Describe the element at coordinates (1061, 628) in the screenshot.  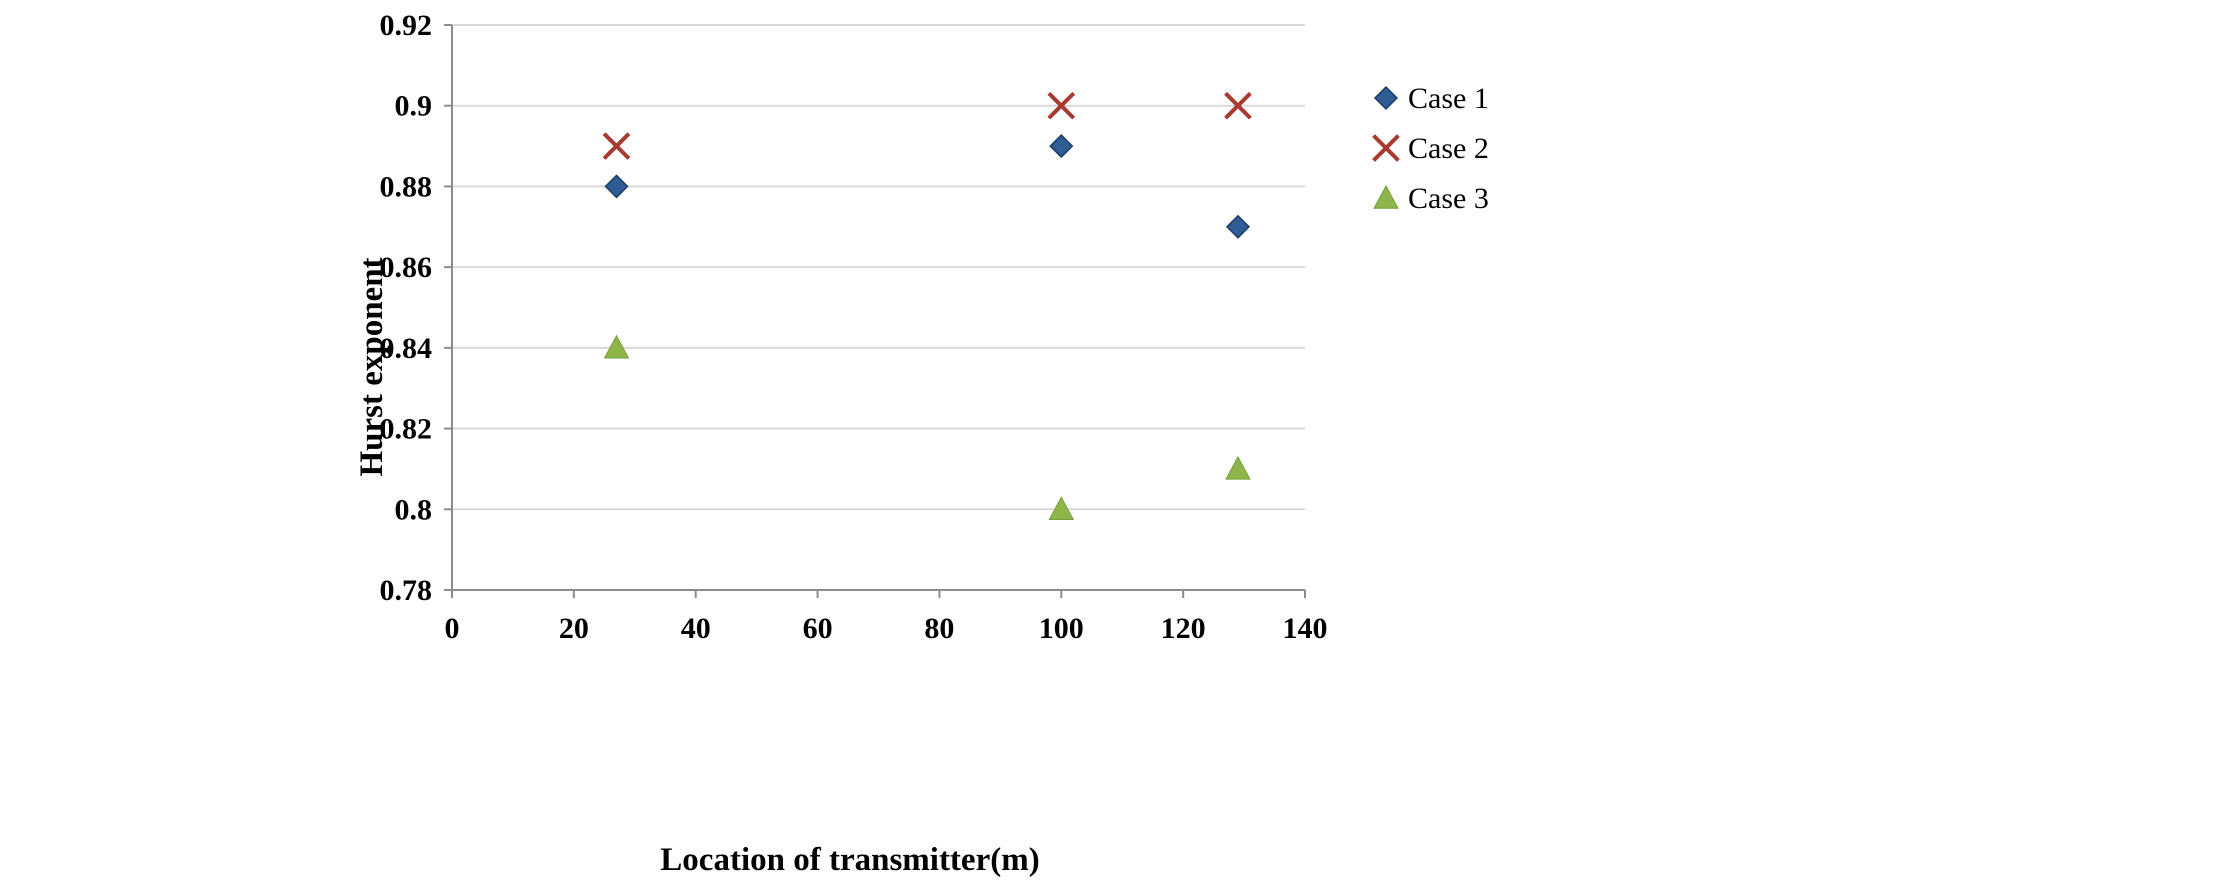
I see `x-tick-label: 100` at that location.